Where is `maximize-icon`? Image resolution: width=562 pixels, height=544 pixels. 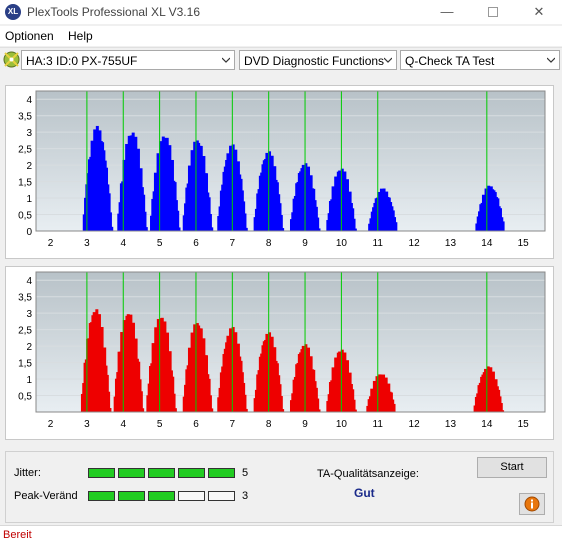 maximize-icon is located at coordinates (493, 12).